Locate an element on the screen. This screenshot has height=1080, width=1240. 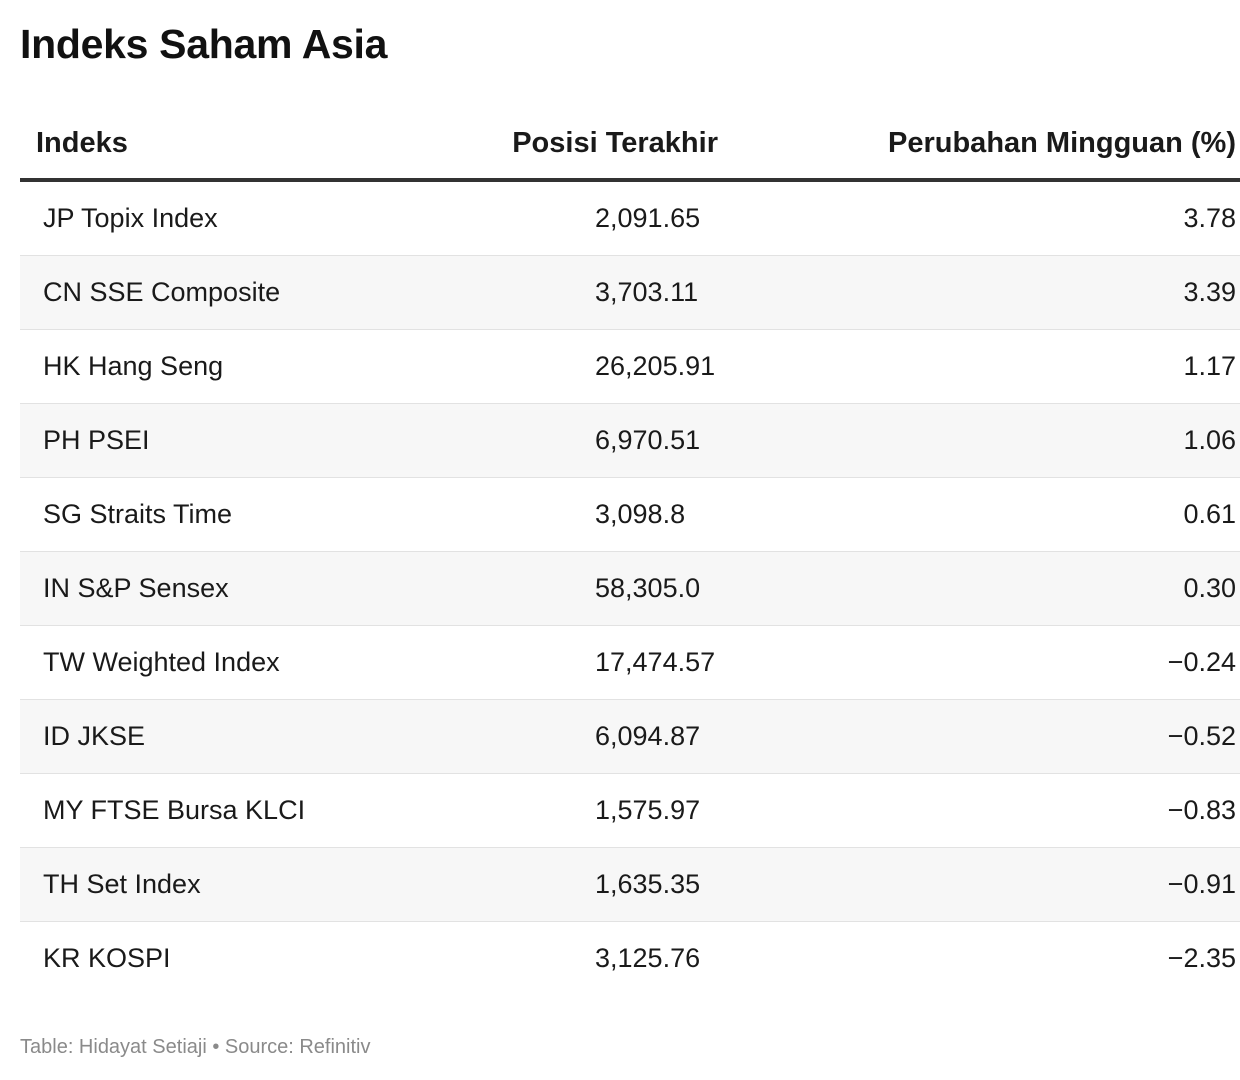
table-row: IN S&P Sensex 58,305.0 0.30 is located at coordinates (630, 588).